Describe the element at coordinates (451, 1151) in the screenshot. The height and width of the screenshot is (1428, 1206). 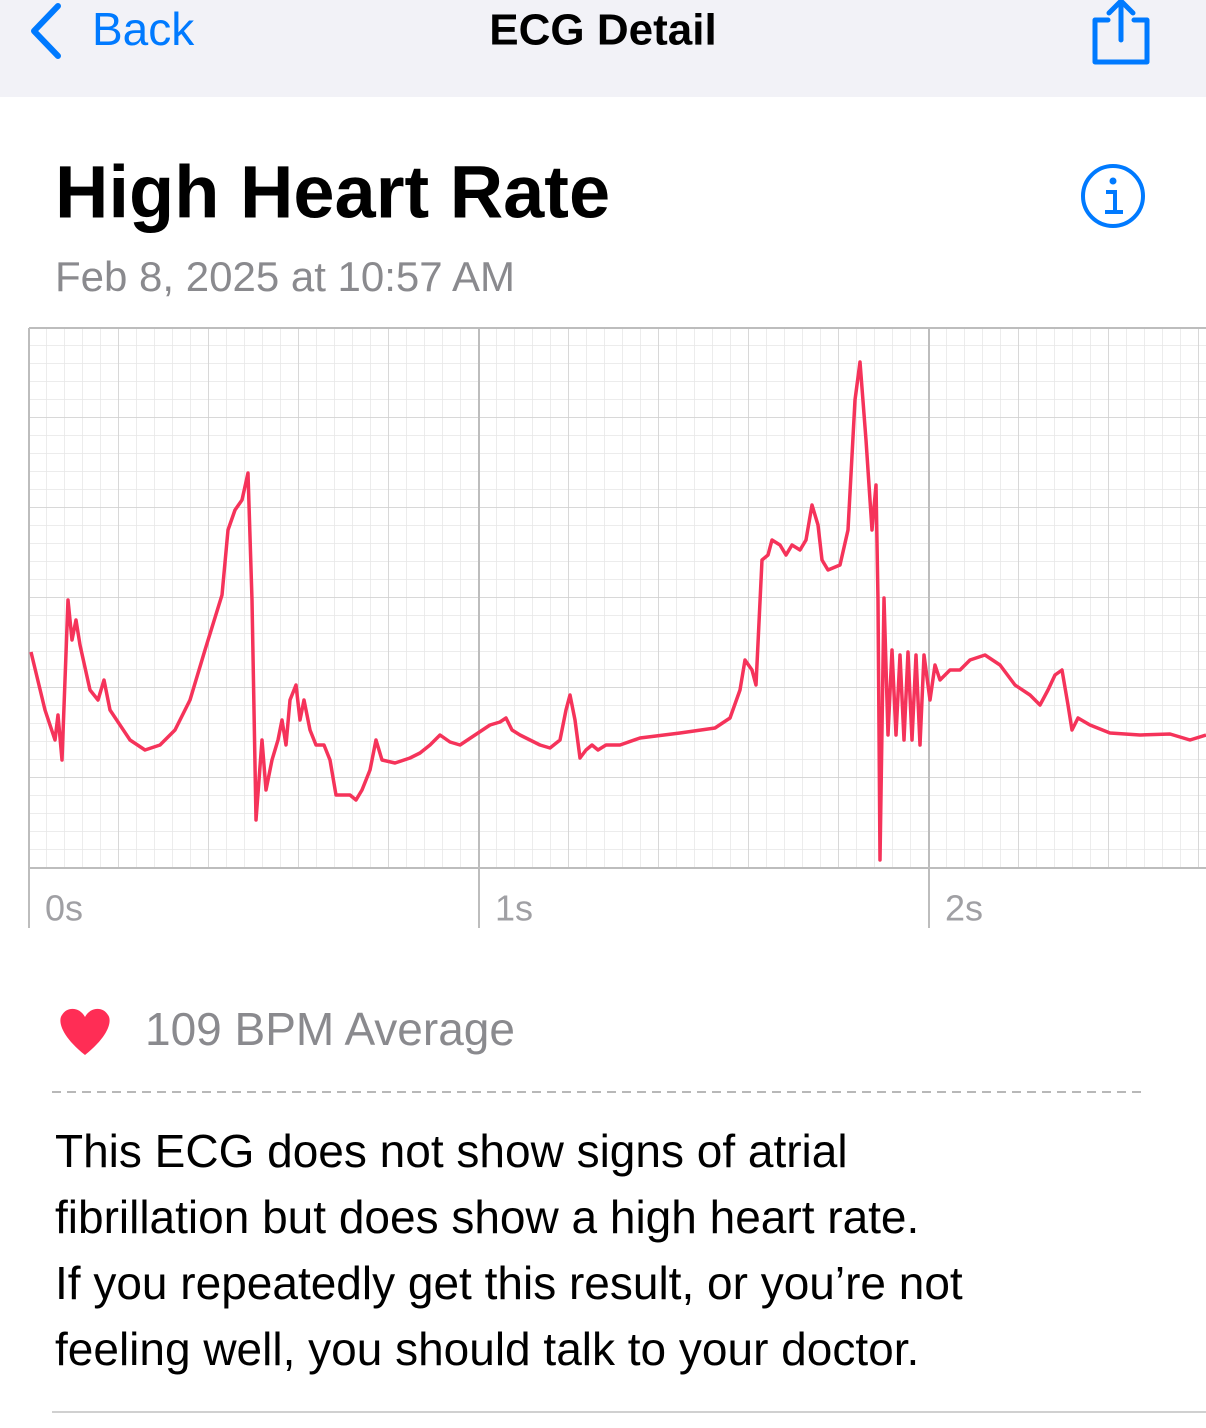
I see `message-line: This ECG does not show signs of atrial` at that location.